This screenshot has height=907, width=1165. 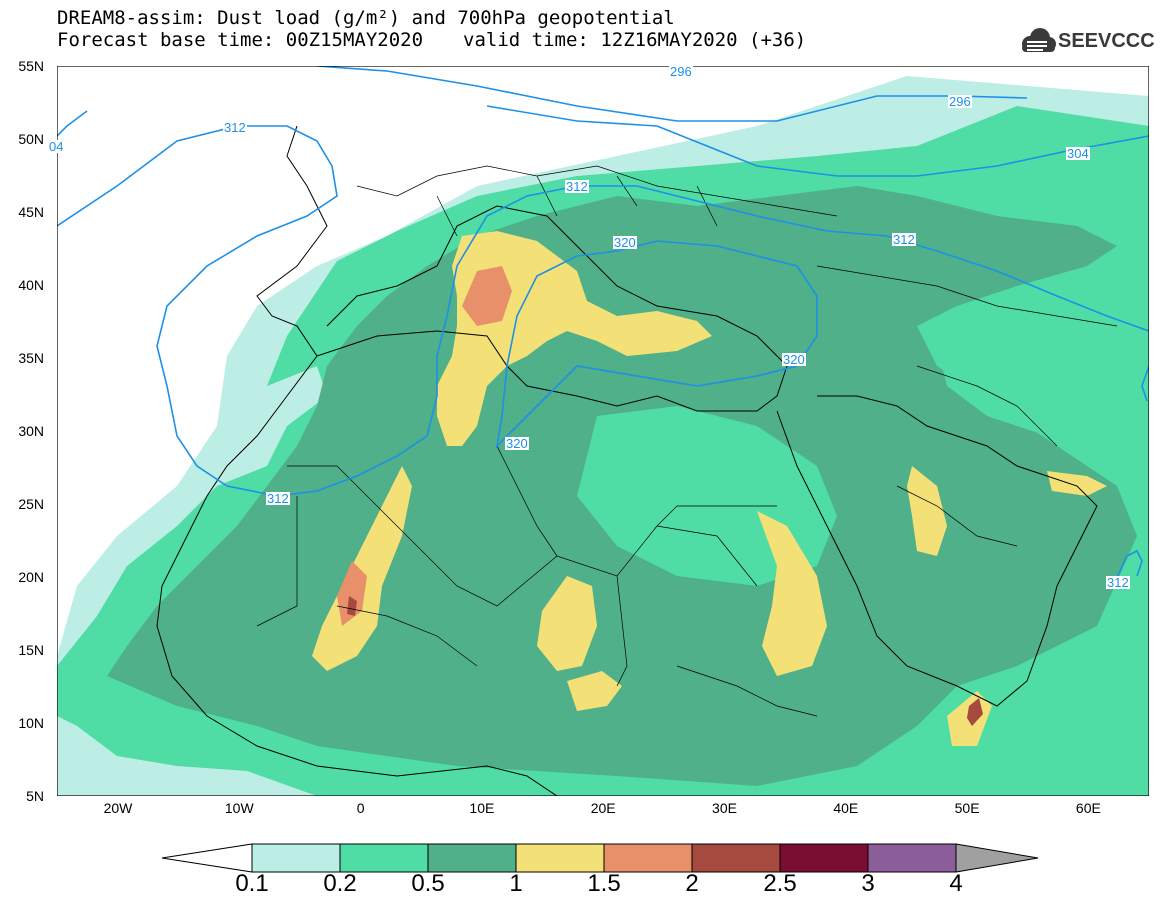 What do you see at coordinates (692, 883) in the screenshot?
I see `colorbar-label: 2` at bounding box center [692, 883].